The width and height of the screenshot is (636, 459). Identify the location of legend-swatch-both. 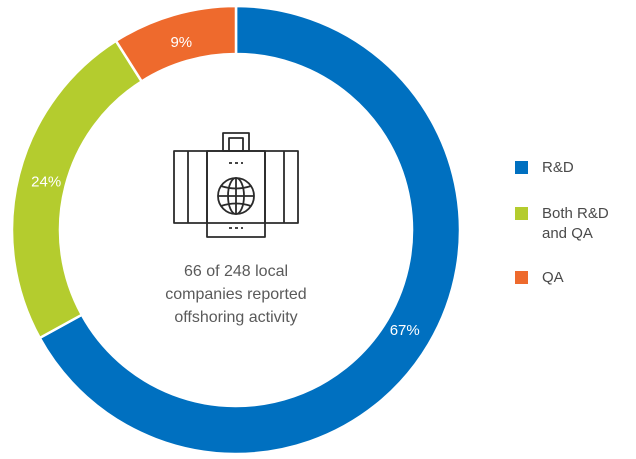
(521, 213).